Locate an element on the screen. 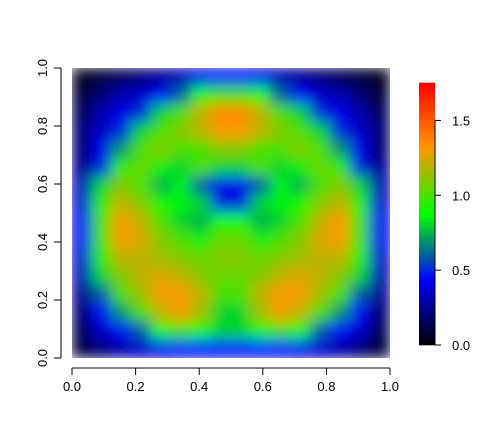 This screenshot has width=501, height=446. colorbar-tick-label: 1.0 is located at coordinates (461, 195).